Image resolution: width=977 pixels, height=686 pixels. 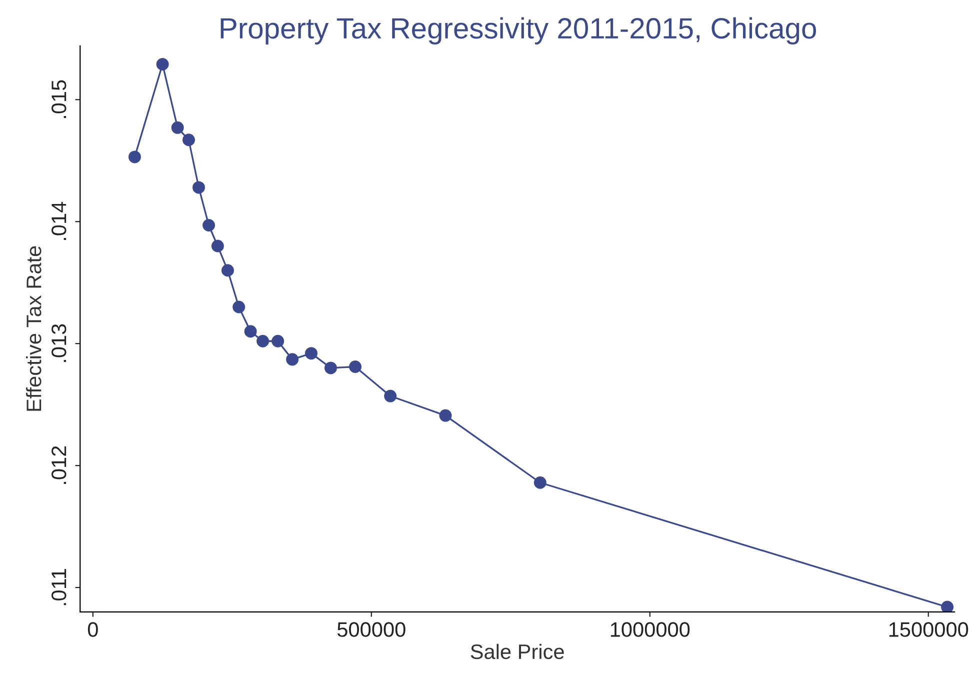 I want to click on y-tick-label: .011, so click(x=59, y=587).